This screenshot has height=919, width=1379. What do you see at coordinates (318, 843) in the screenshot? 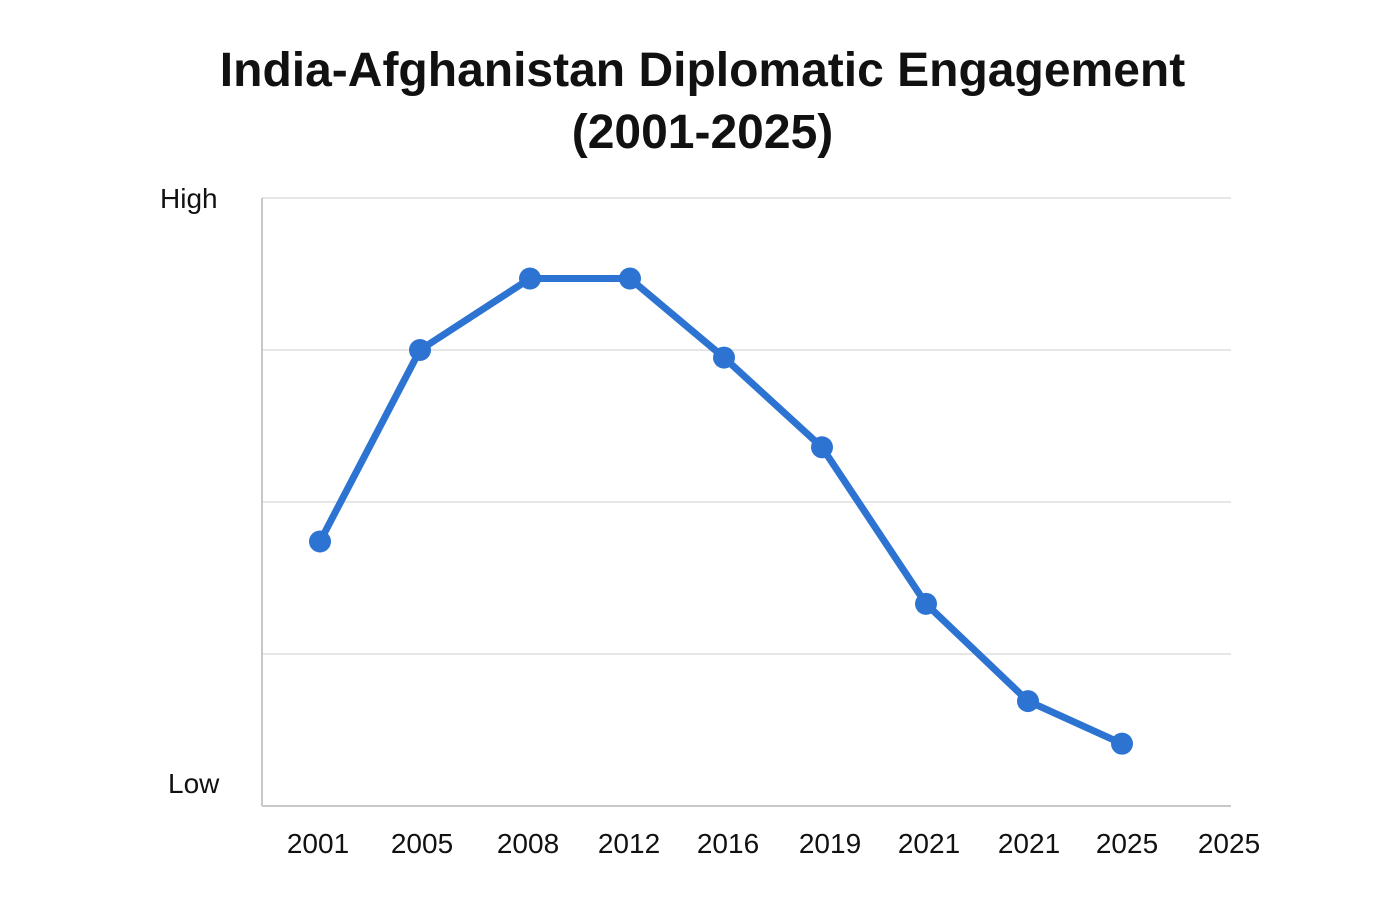
I see `x-tick-label: 2001` at bounding box center [318, 843].